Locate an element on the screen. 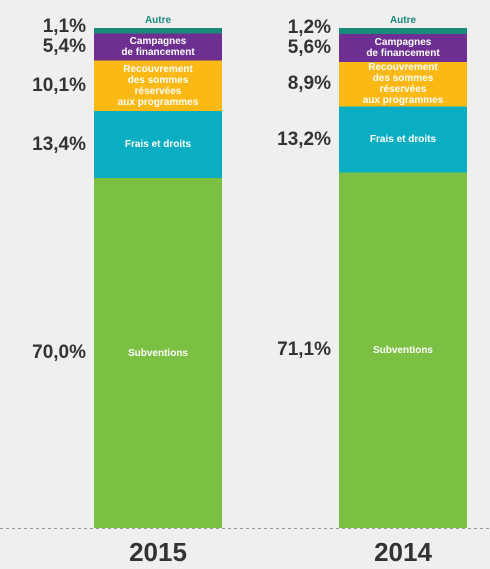 The image size is (490, 569). value-label: 13,2% is located at coordinates (304, 139).